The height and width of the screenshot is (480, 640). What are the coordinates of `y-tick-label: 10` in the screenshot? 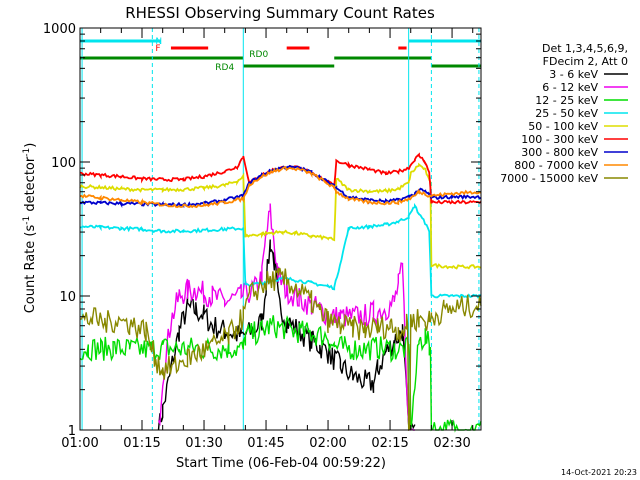 It's located at (67, 297).